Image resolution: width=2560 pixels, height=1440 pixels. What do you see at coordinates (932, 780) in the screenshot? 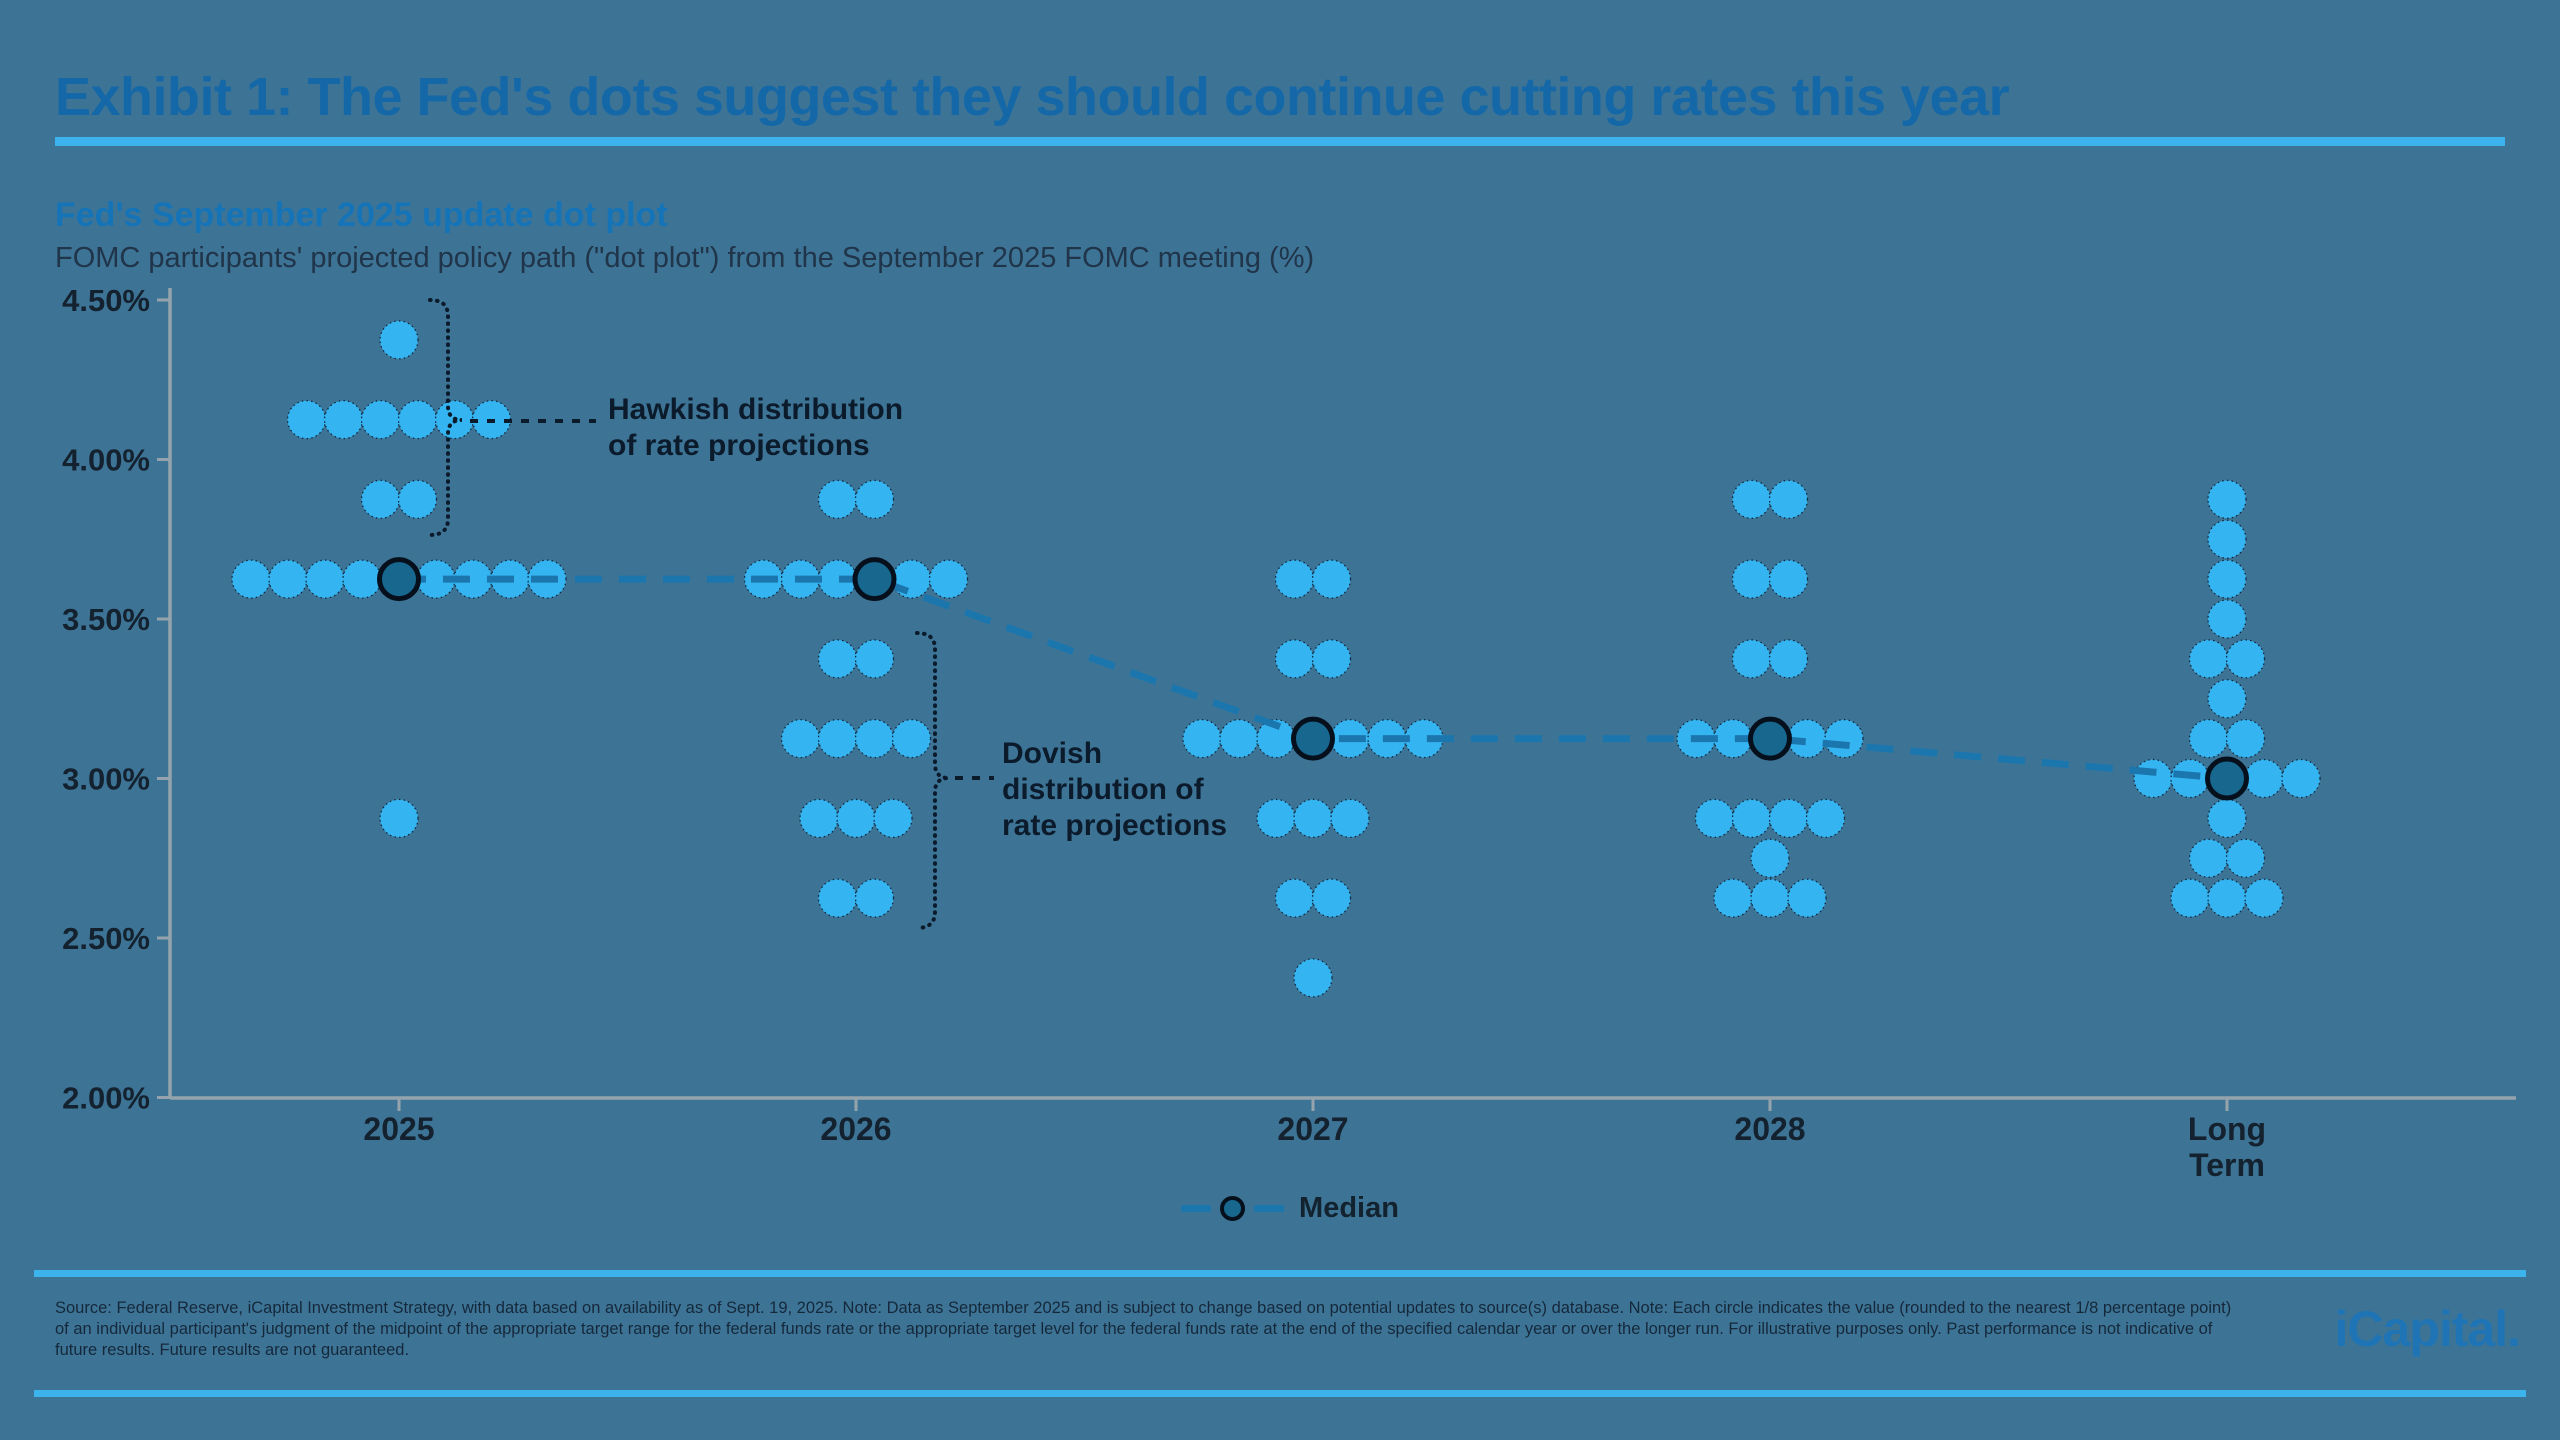
I see `dovish-brace` at bounding box center [932, 780].